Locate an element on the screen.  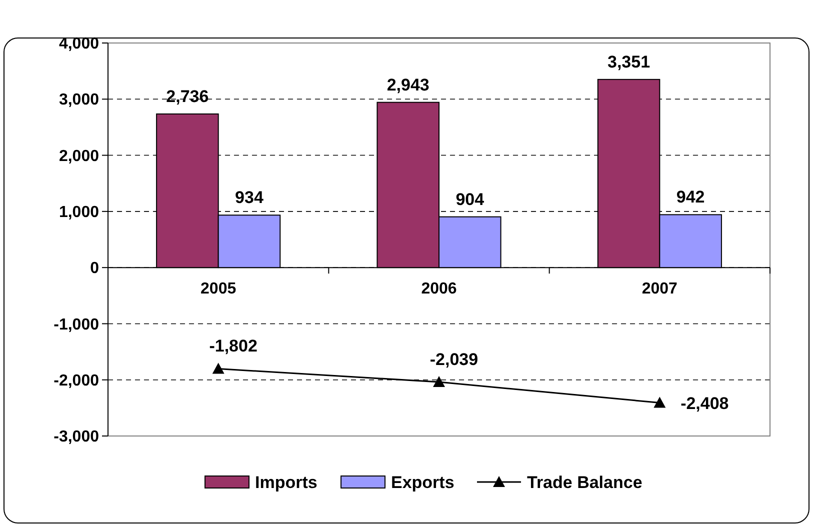
x-tick-label: 2007 is located at coordinates (660, 289).